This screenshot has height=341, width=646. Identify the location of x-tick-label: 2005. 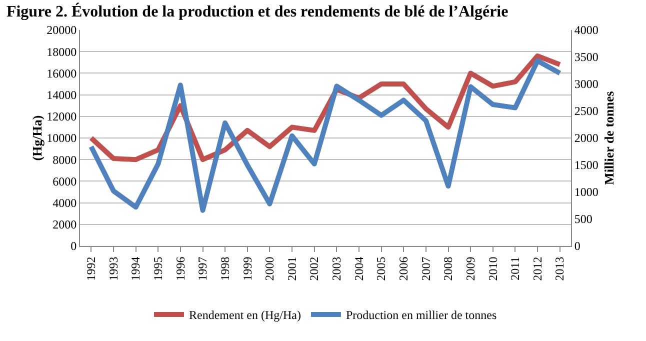
(381, 268).